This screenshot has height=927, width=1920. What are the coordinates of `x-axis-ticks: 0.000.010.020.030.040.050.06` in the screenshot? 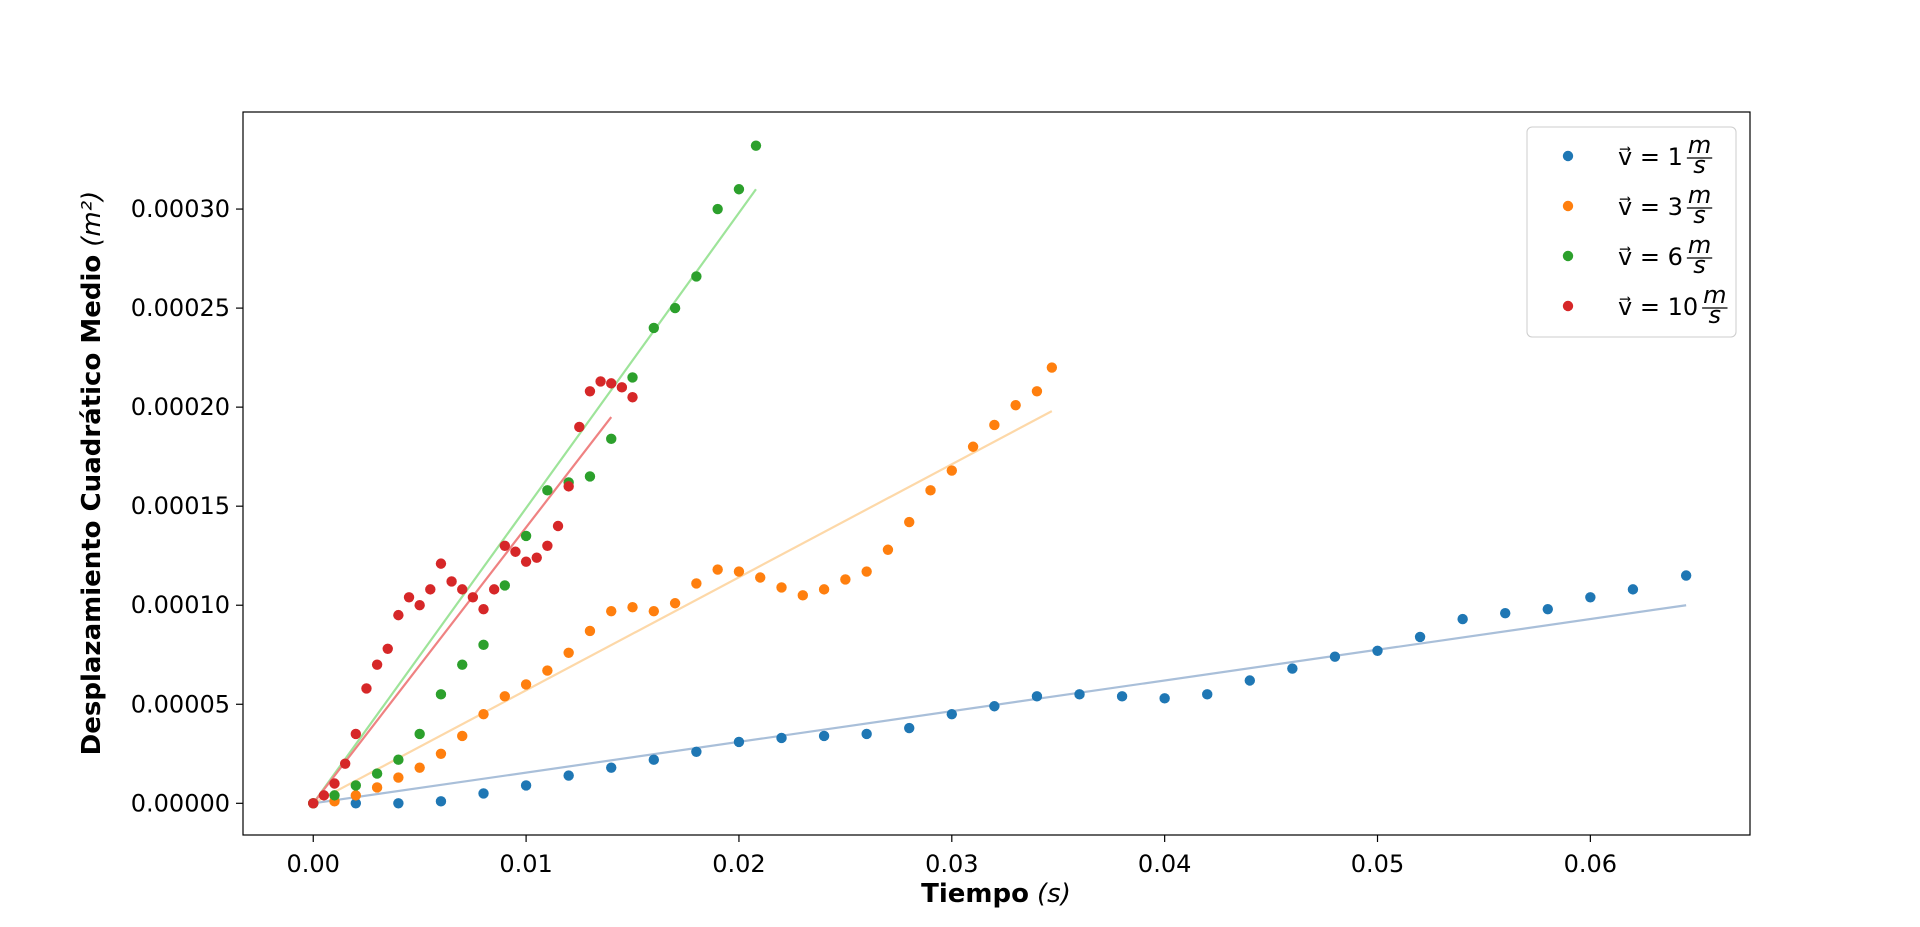 It's located at (952, 856).